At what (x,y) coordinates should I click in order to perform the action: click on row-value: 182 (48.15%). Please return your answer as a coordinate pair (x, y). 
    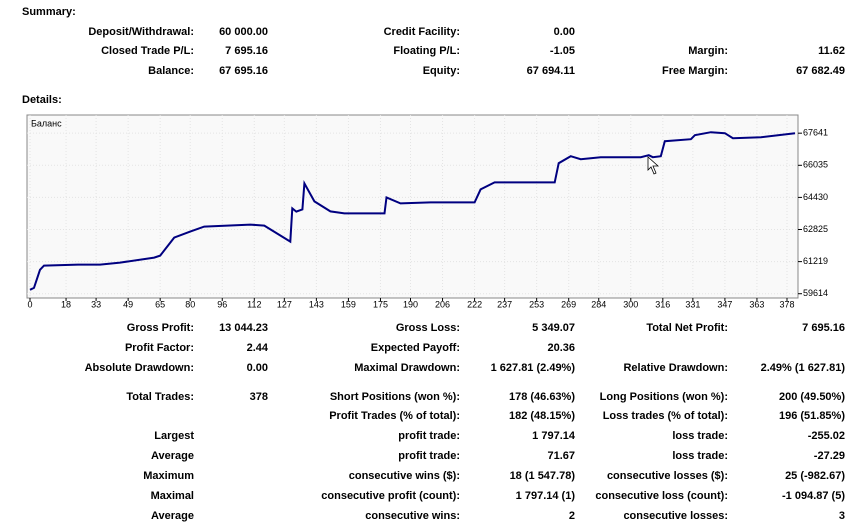
    Looking at the image, I should click on (541, 416).